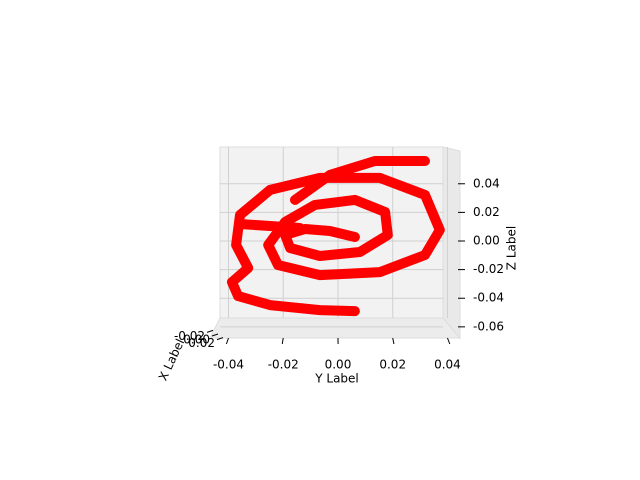 The width and height of the screenshot is (640, 480). I want to click on z-tick-label: 0.04, so click(486, 183).